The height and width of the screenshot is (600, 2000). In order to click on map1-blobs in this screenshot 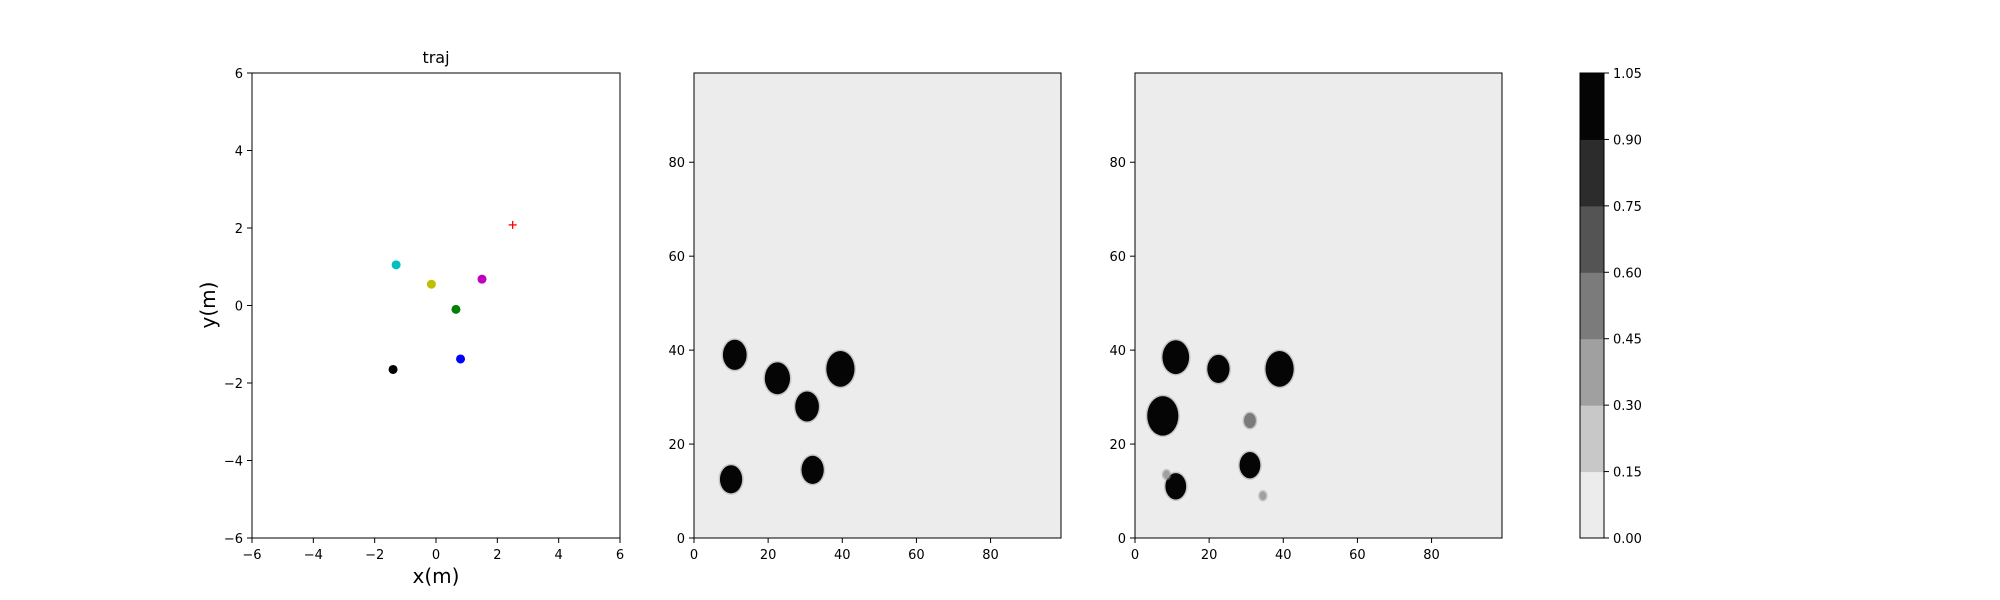, I will do `click(787, 416)`.